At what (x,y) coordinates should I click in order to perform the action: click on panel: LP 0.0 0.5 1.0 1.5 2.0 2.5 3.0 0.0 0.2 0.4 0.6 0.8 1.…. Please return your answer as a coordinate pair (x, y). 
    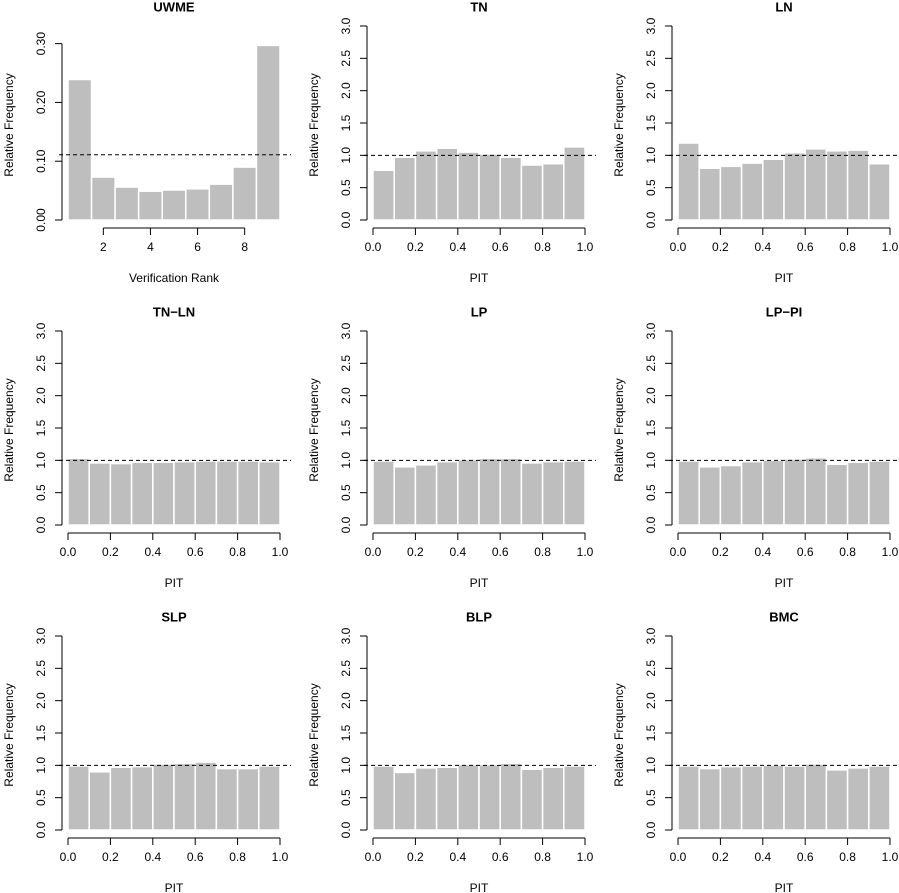
    Looking at the image, I should click on (451, 447).